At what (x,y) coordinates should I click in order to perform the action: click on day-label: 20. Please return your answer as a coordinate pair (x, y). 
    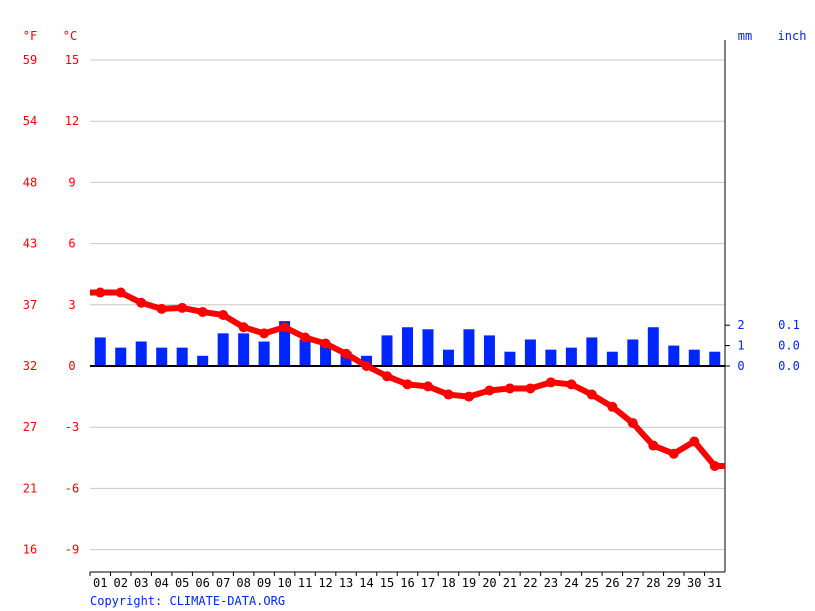
    Looking at the image, I should click on (489, 583).